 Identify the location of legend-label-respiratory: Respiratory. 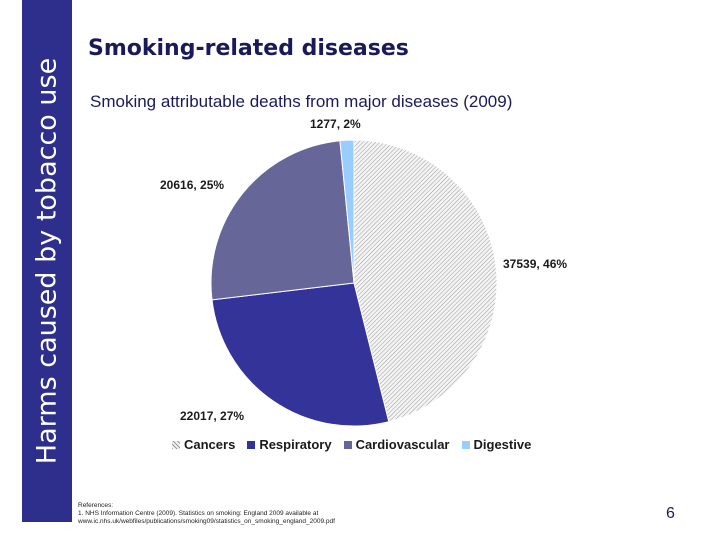
(295, 444).